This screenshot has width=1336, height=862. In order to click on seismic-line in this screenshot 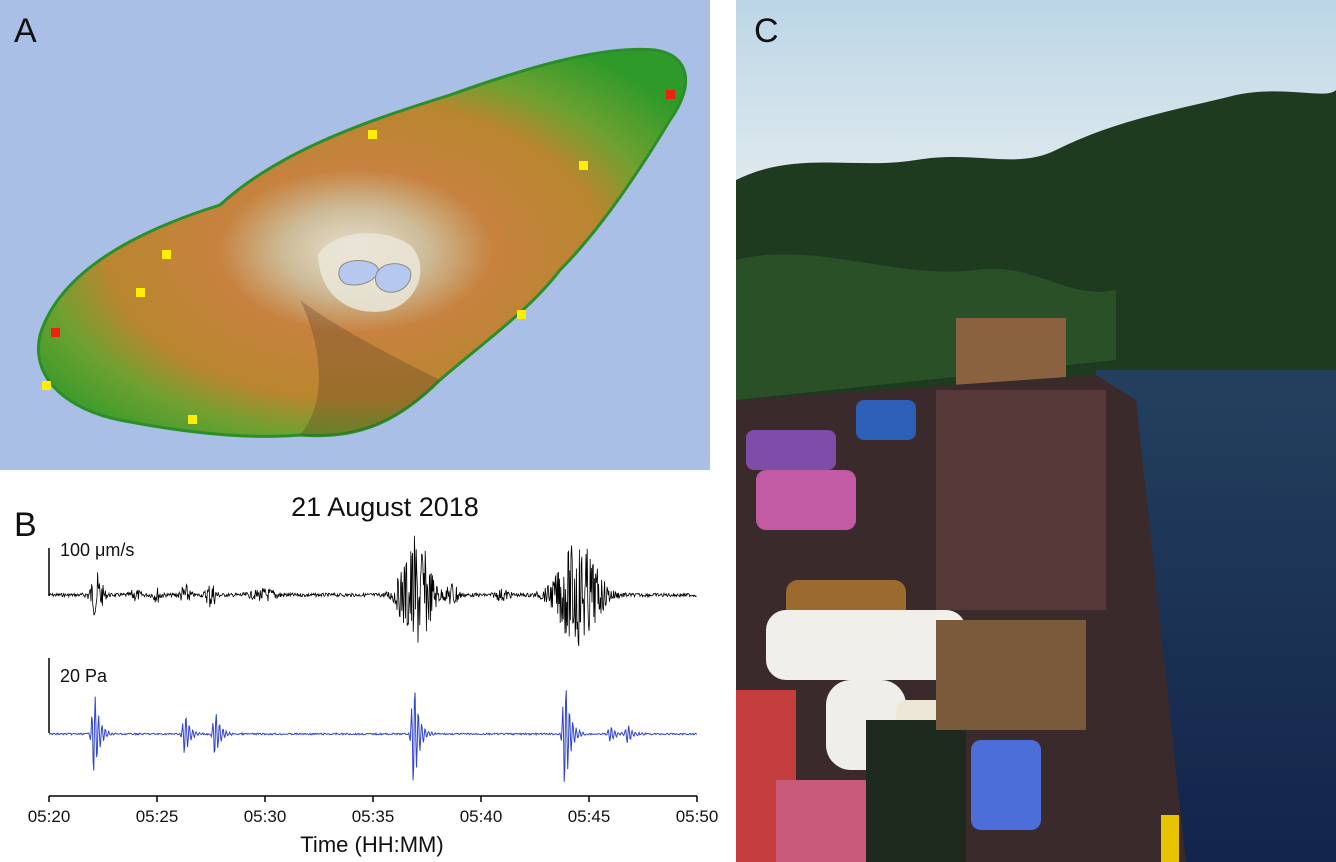, I will do `click(372, 591)`.